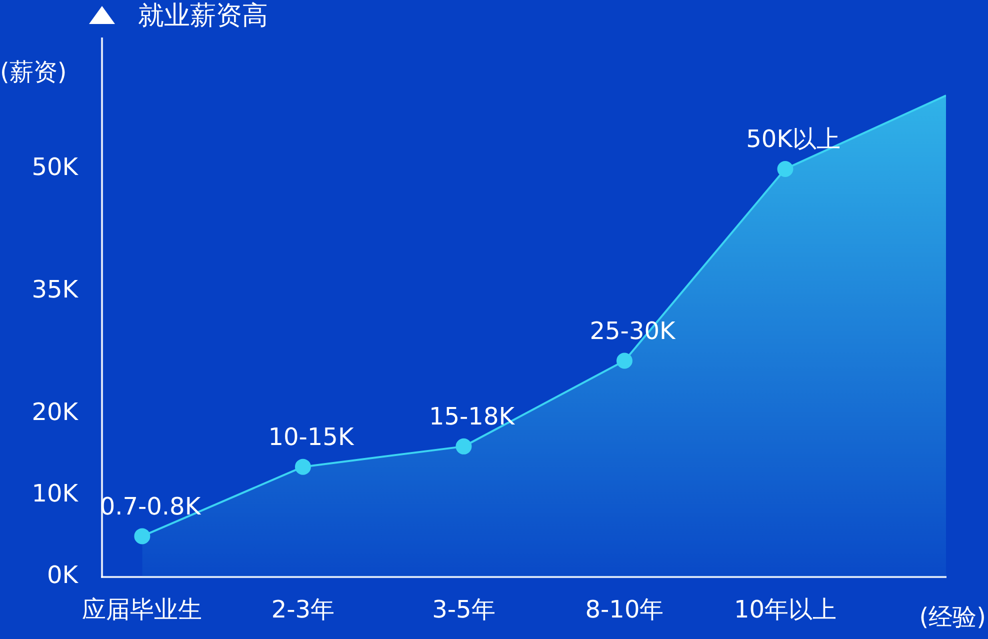 This screenshot has width=988, height=639. Describe the element at coordinates (203, 15) in the screenshot. I see `chart-title: 就业薪资高` at that location.